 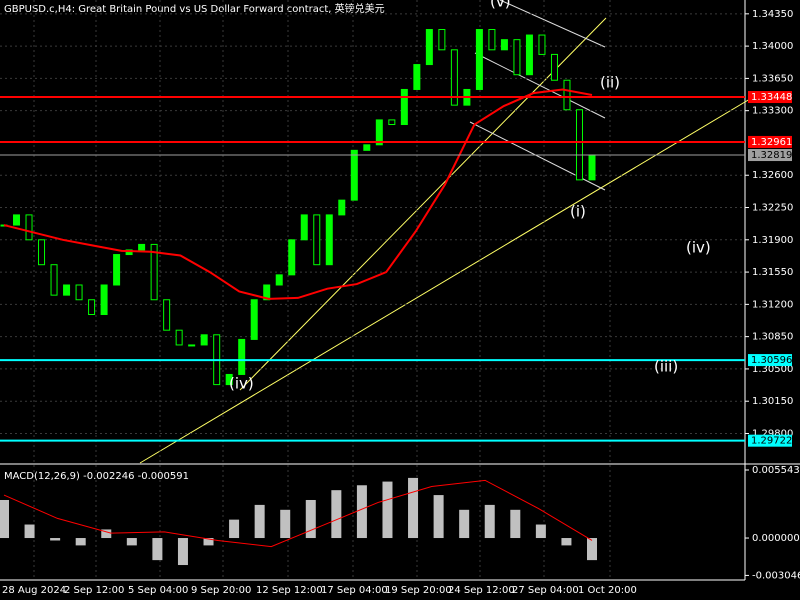 I want to click on y-tick-label: 1.31550, so click(x=772, y=272).